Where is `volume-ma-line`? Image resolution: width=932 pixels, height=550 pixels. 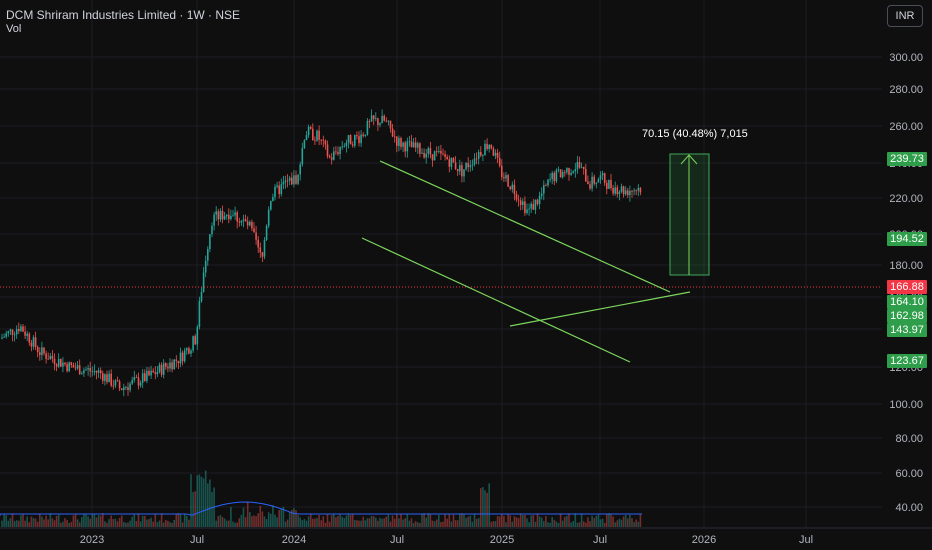 volume-ma-line is located at coordinates (321, 508).